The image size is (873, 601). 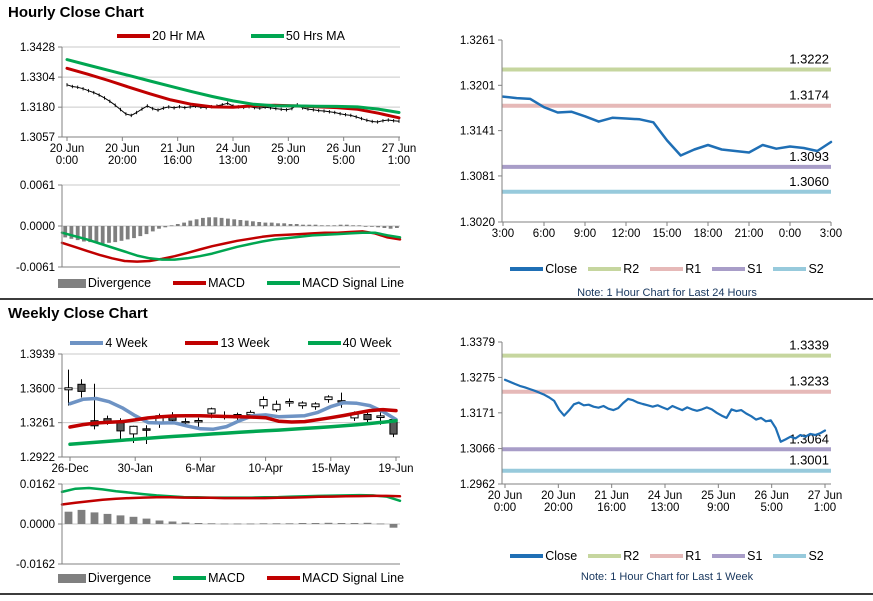 I want to click on weekly-price-legend: 4 Week 13 Week 40 Week, so click(x=231, y=343).